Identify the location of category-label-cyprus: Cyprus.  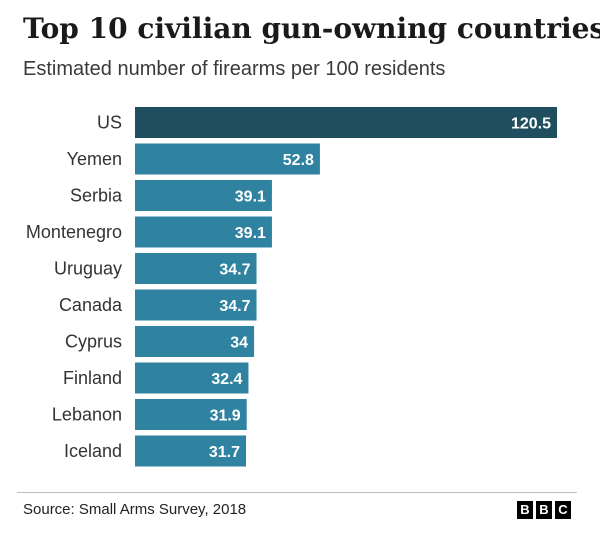
(93, 342).